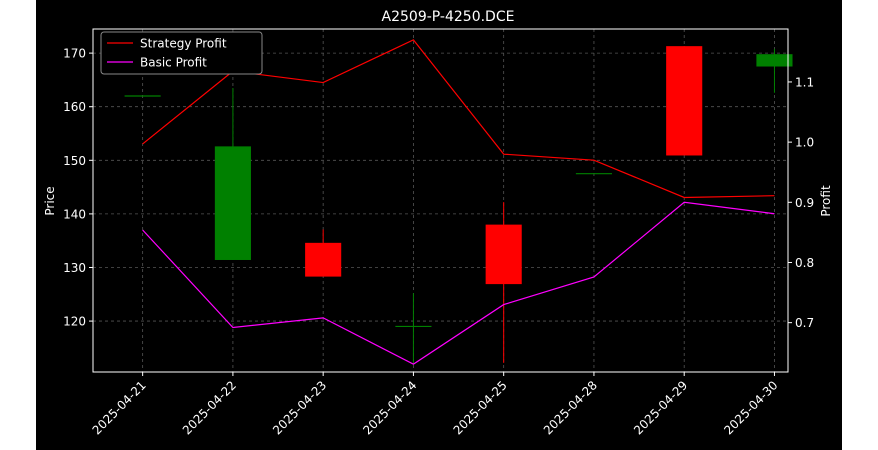 This screenshot has height=450, width=878. I want to click on legend: Strategy Profit Basic Profit, so click(181, 53).